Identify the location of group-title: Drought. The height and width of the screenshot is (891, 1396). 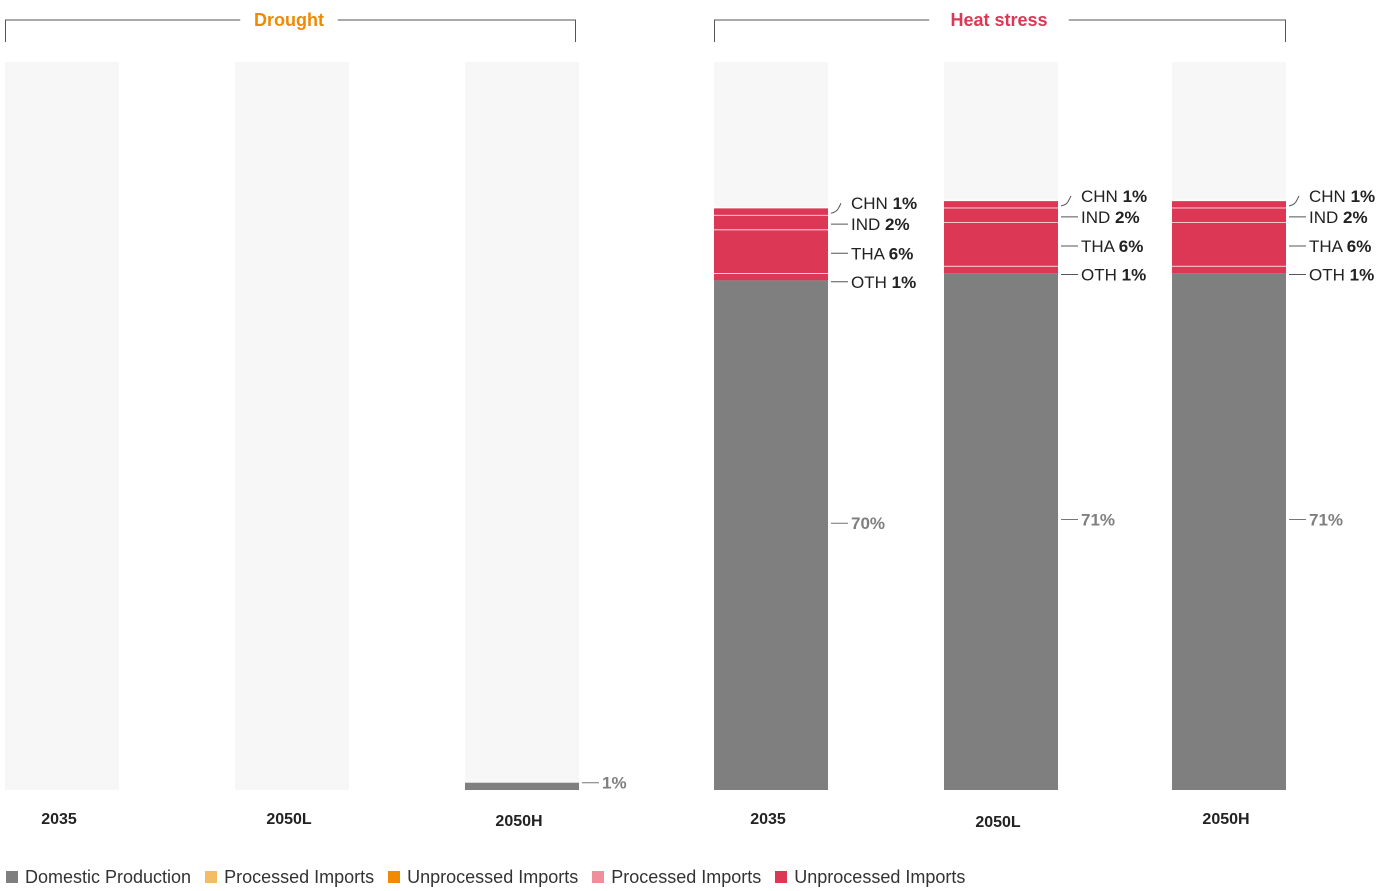
(289, 20).